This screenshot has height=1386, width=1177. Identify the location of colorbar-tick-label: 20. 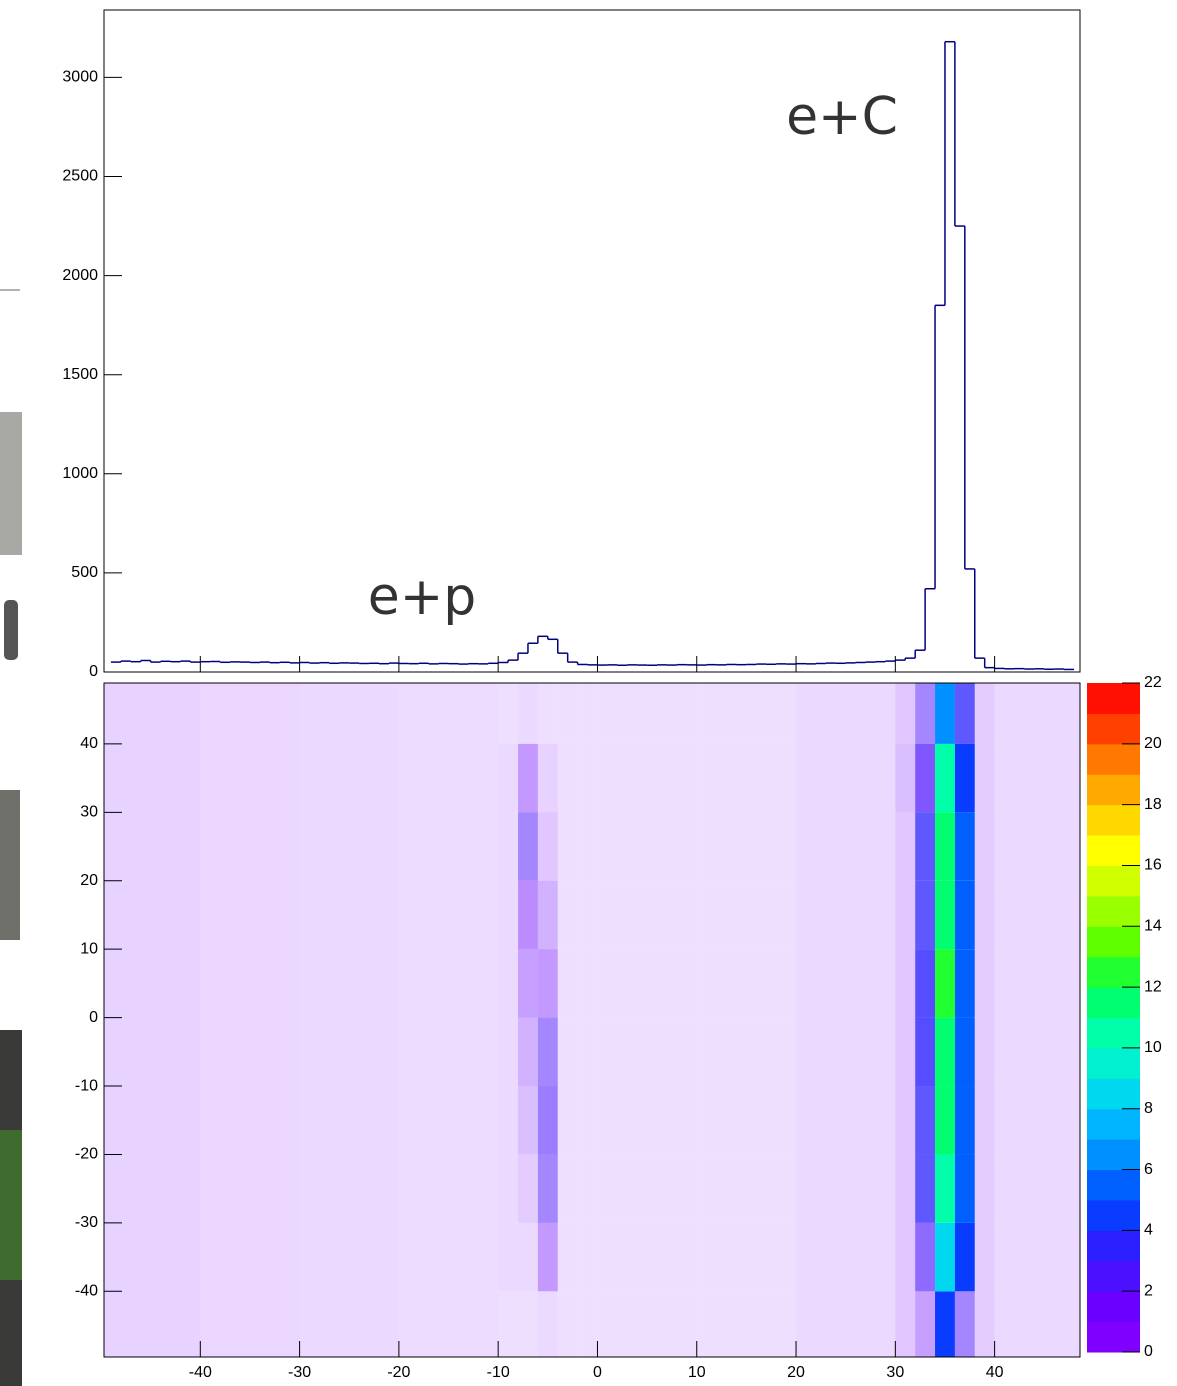
(1153, 743).